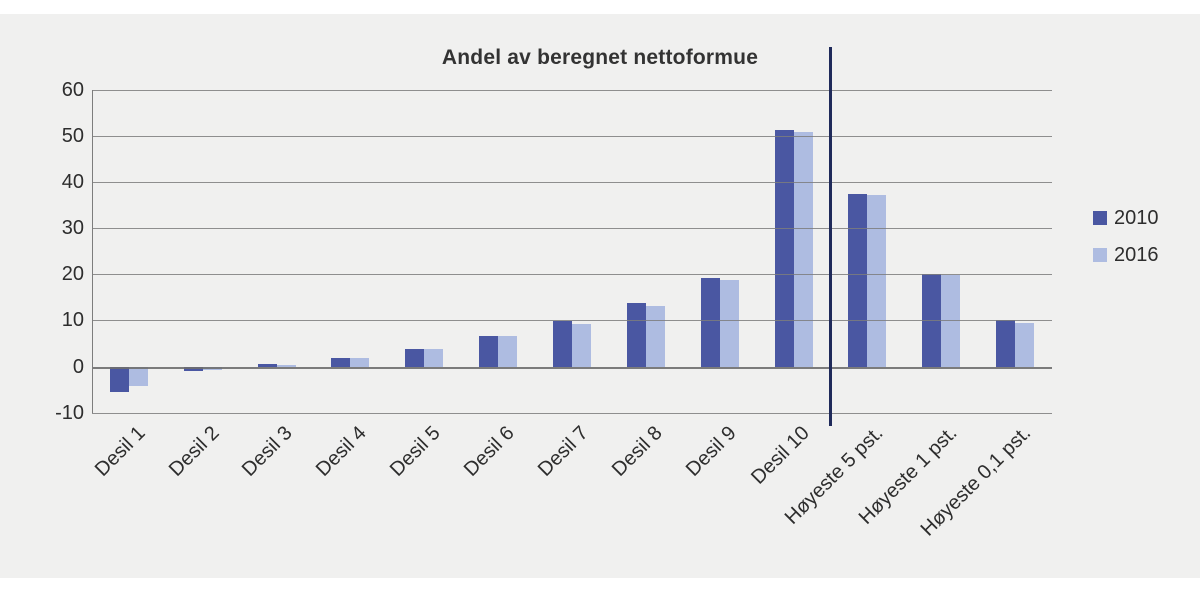  What do you see at coordinates (711, 451) in the screenshot?
I see `x-label-desil-9: Desil 9` at bounding box center [711, 451].